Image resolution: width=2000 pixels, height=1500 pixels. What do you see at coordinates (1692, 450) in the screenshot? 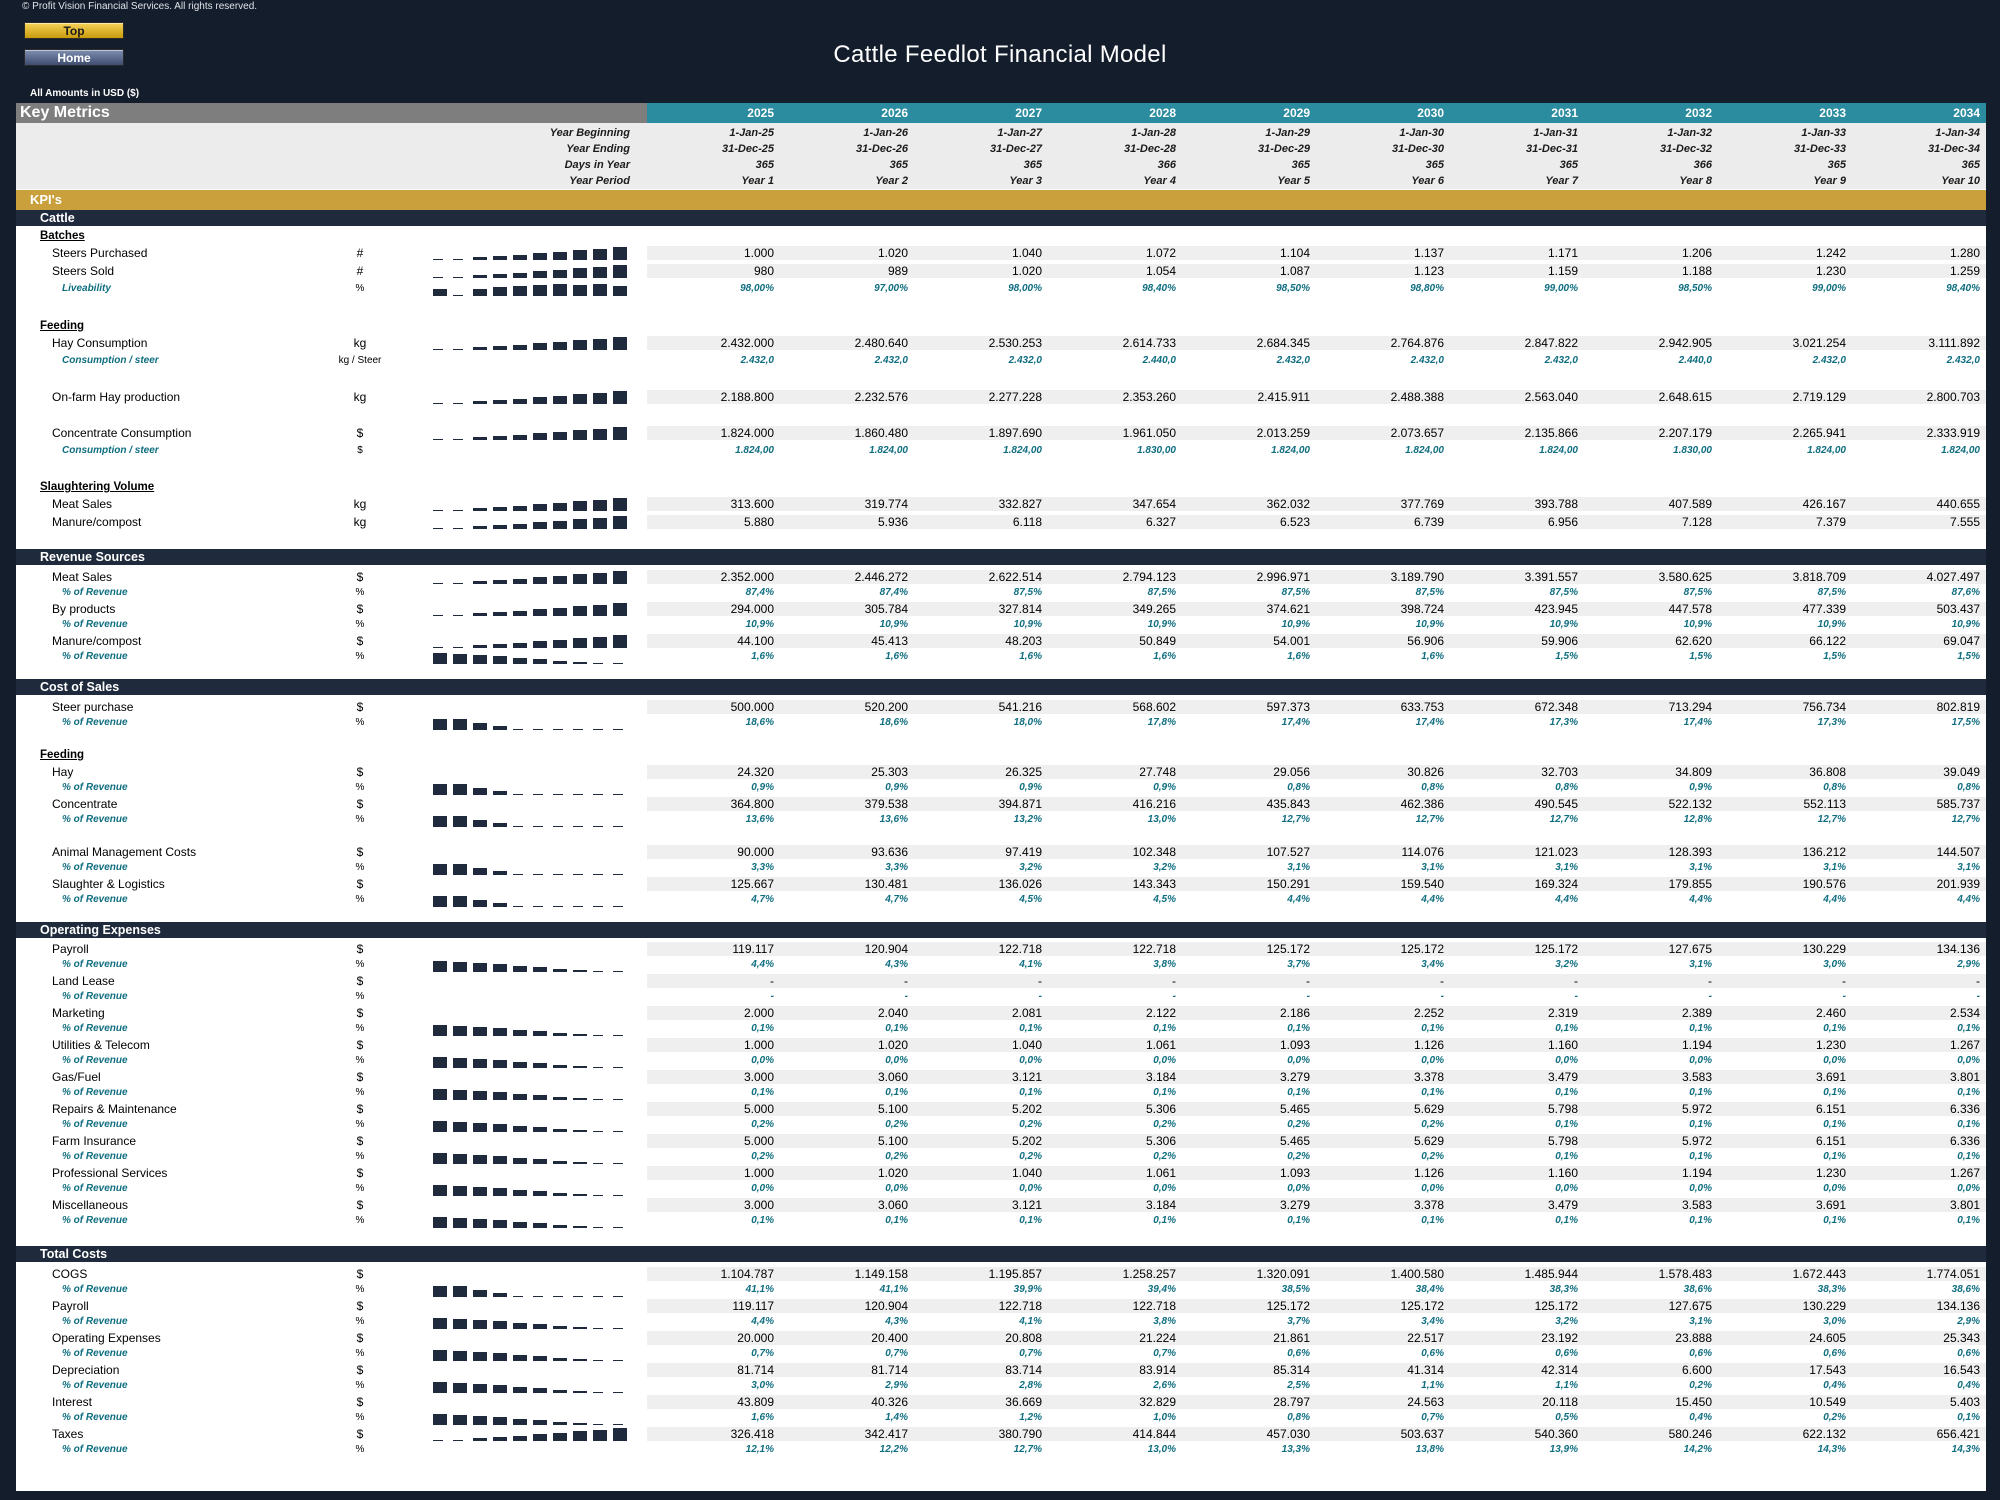
I see `cell-value: 1.830,00` at bounding box center [1692, 450].